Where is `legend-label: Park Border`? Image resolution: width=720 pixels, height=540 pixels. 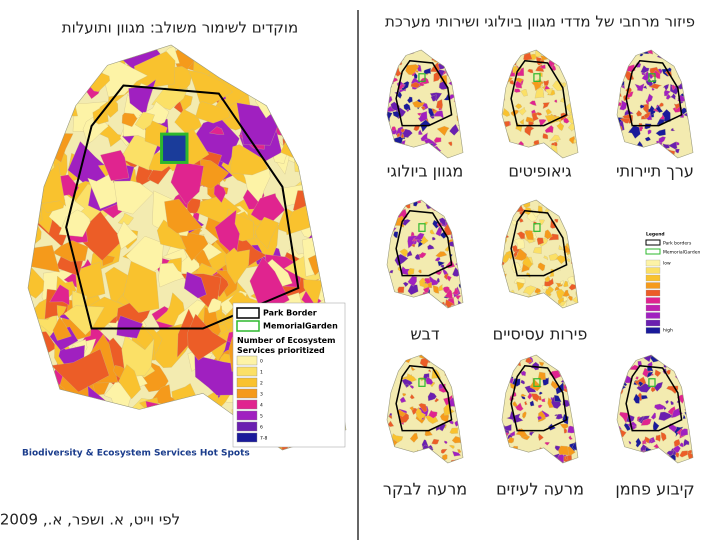
legend-label: Park Border is located at coordinates (290, 313).